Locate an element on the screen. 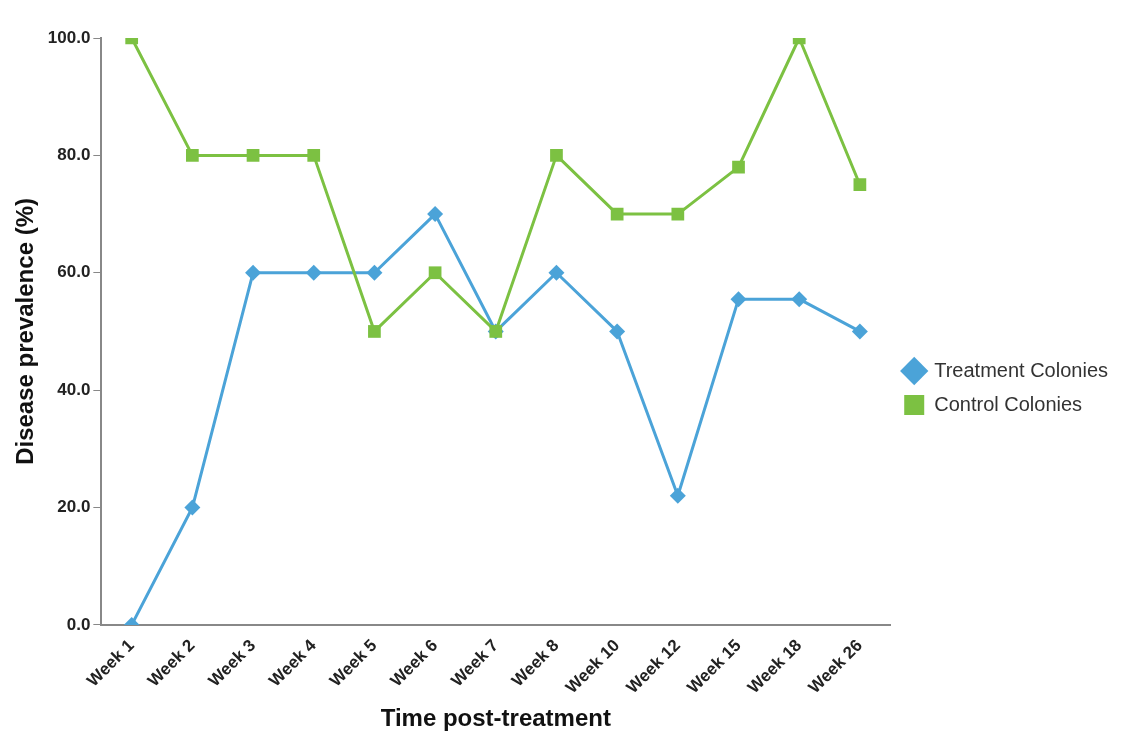  y-axis-title: Disease prevalence (%) is located at coordinates (25, 331).